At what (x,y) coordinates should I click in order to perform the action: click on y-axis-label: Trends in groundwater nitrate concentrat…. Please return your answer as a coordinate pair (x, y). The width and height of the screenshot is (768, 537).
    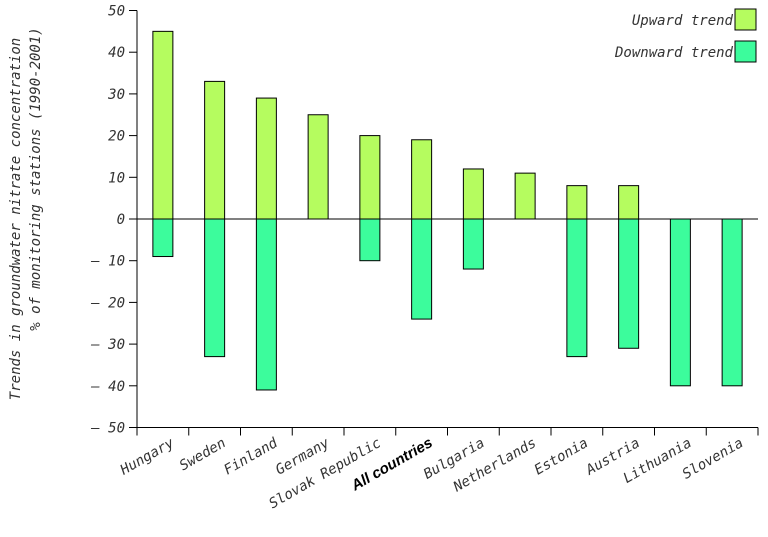
    Looking at the image, I should click on (16, 219).